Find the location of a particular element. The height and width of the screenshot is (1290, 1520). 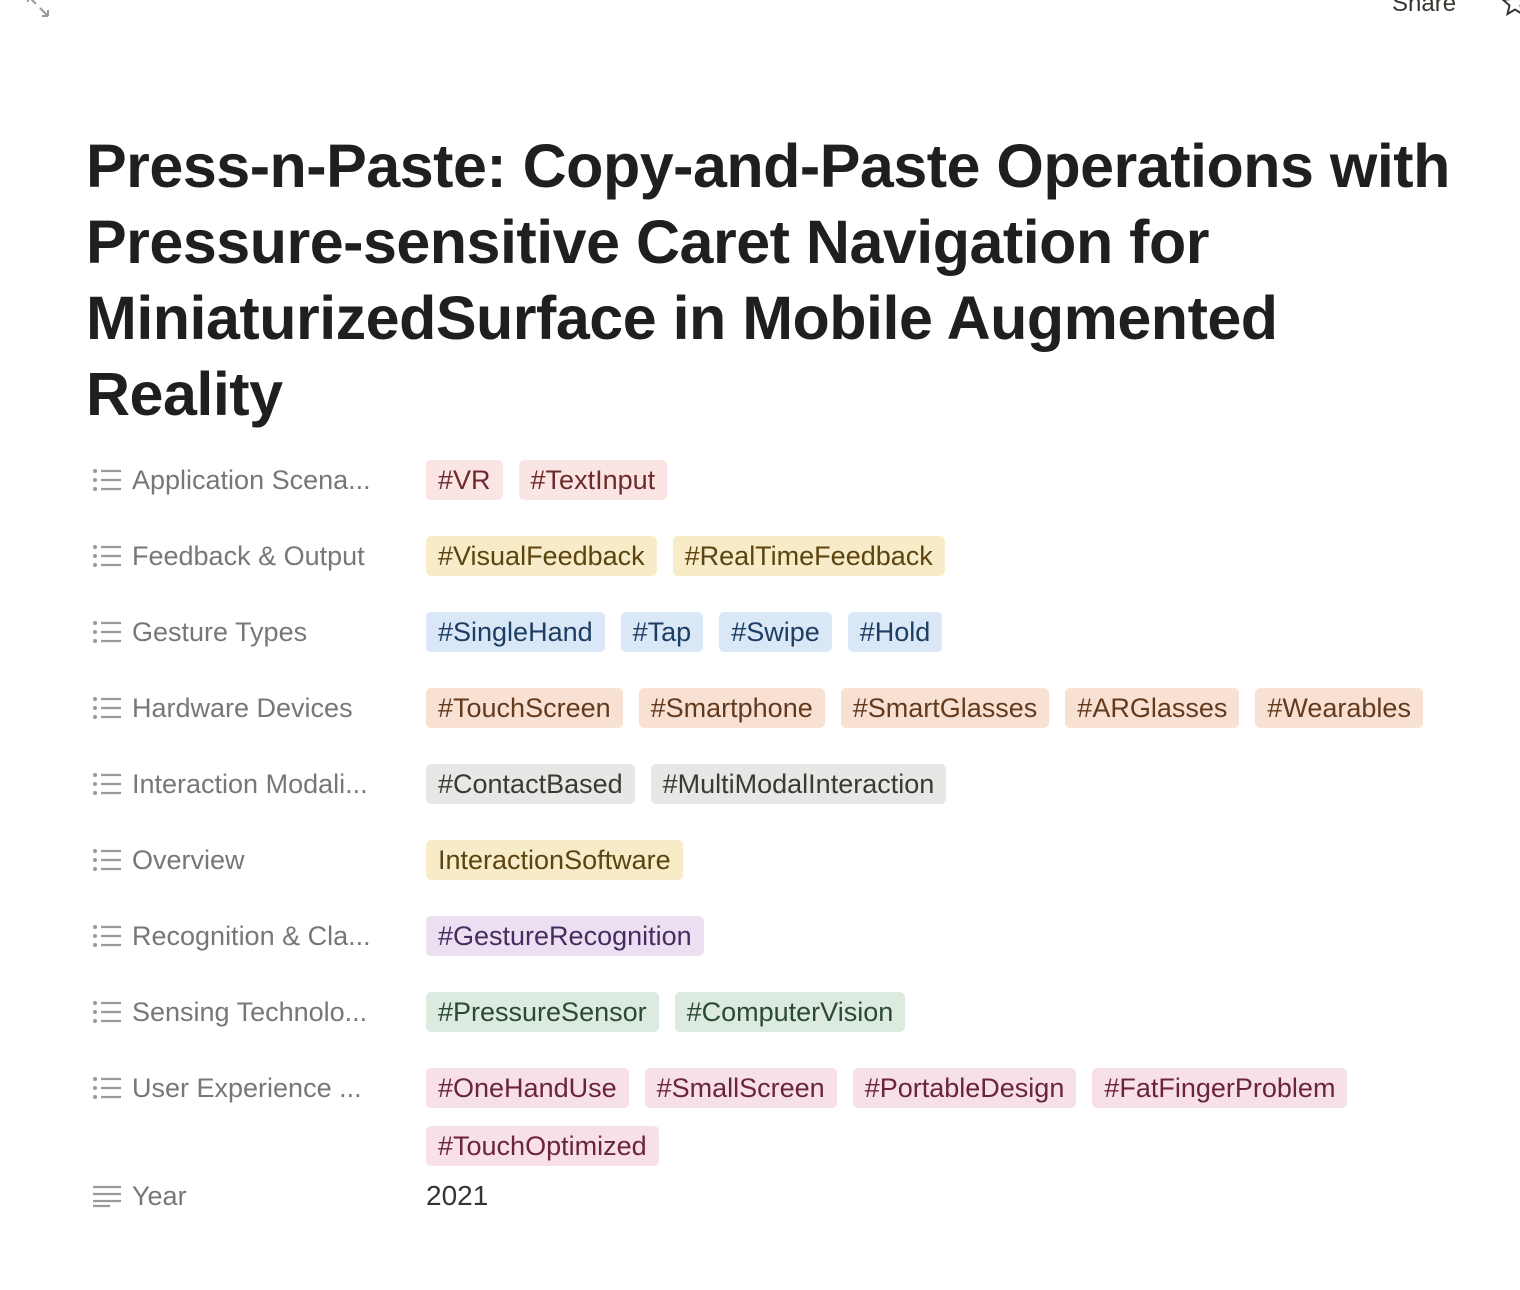

property-label-year: Year is located at coordinates (256, 1196).